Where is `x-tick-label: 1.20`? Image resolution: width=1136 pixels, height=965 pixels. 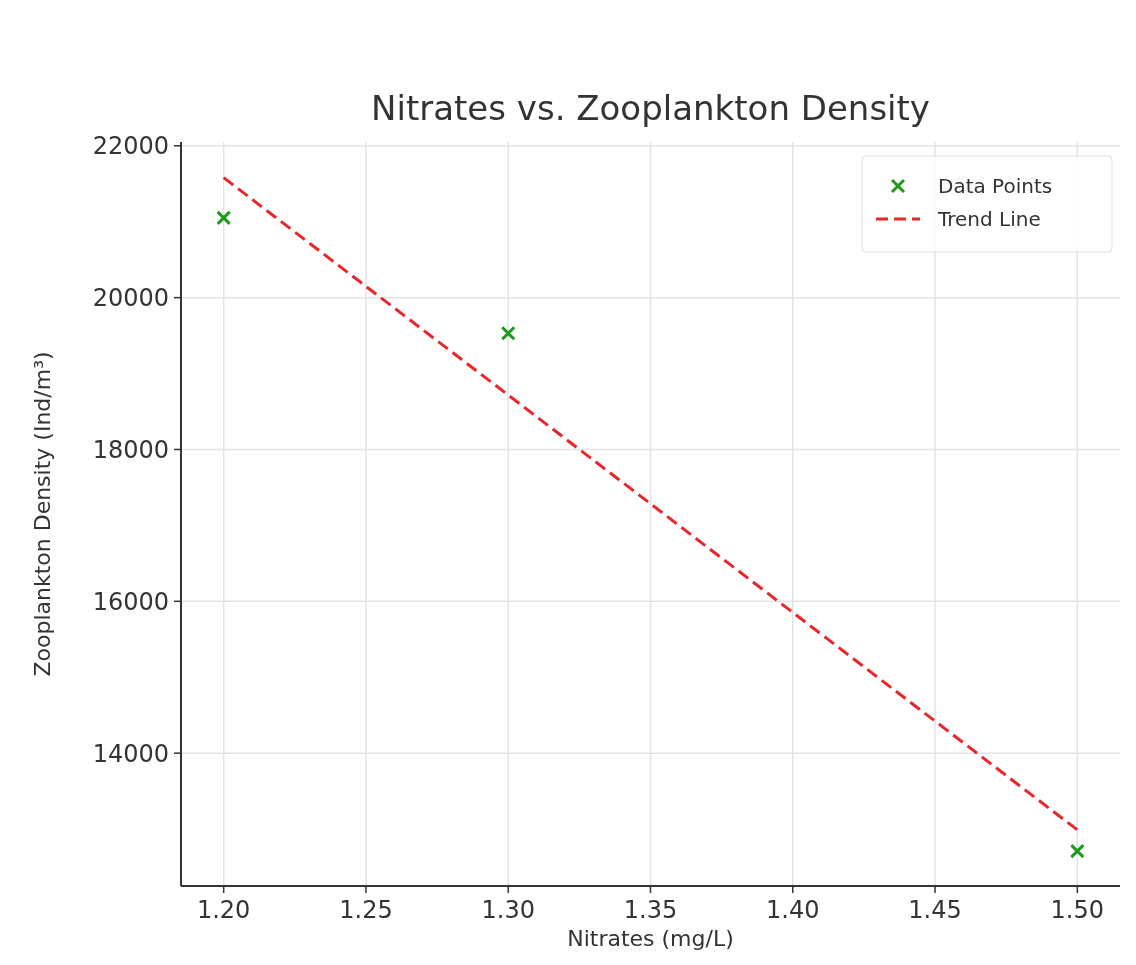
x-tick-label: 1.20 is located at coordinates (223, 910).